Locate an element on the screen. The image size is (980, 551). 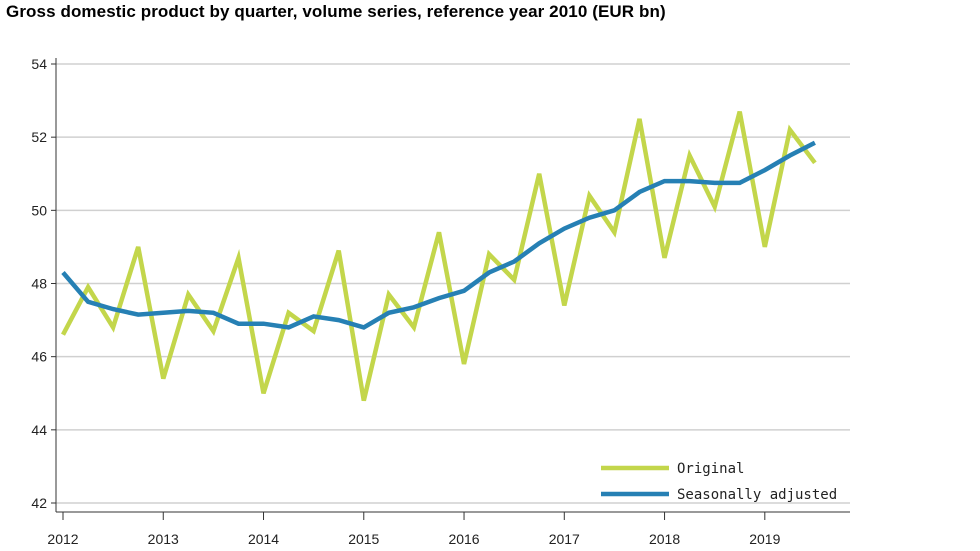
legend-label: Seasonally adjusted is located at coordinates (757, 495).